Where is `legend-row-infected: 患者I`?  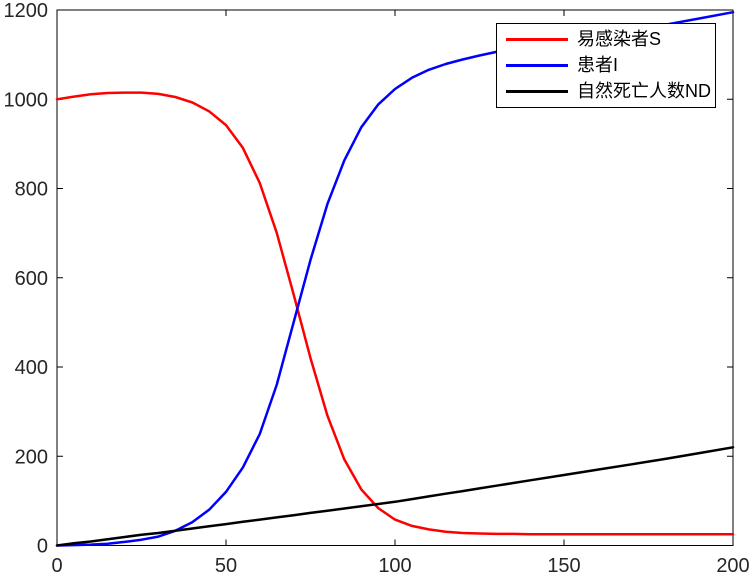 legend-row-infected: 患者I is located at coordinates (606, 65).